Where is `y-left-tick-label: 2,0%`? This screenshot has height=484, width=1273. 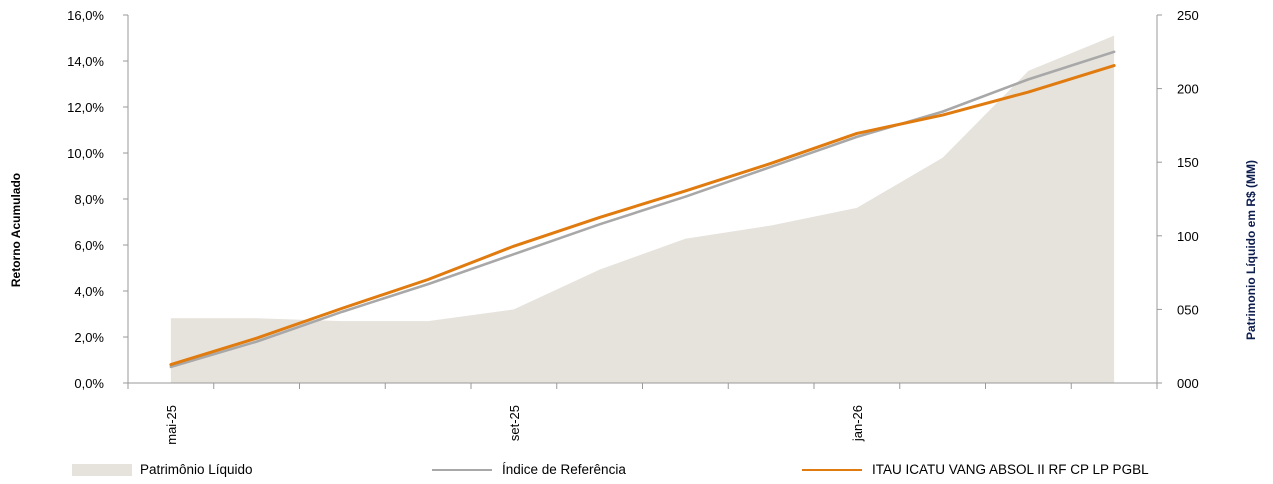
y-left-tick-label: 2,0% is located at coordinates (89, 337).